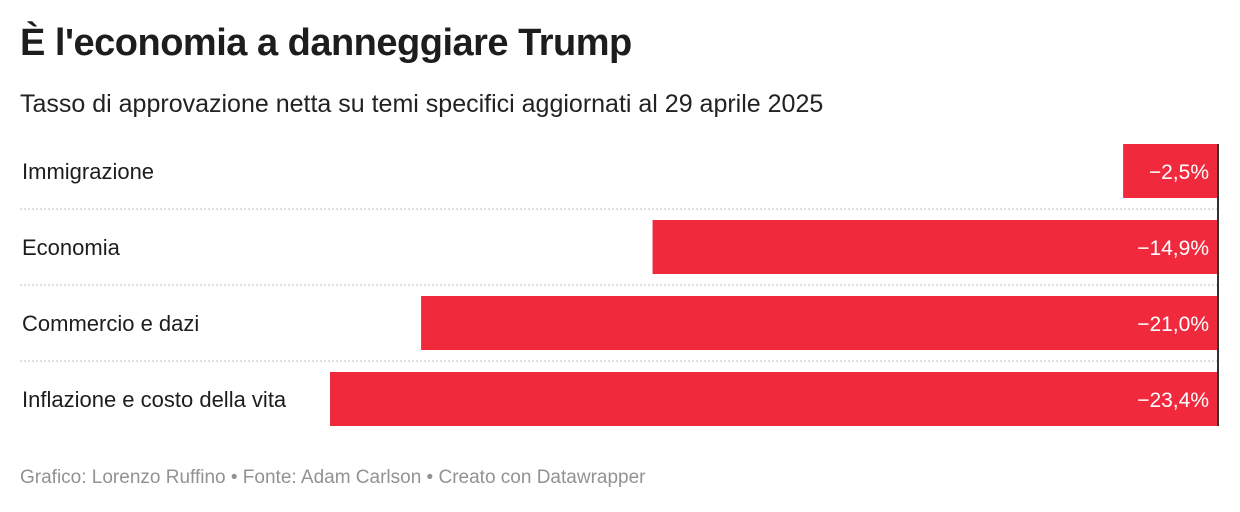 The height and width of the screenshot is (512, 1240). I want to click on value-label: −21,0%, so click(1173, 324).